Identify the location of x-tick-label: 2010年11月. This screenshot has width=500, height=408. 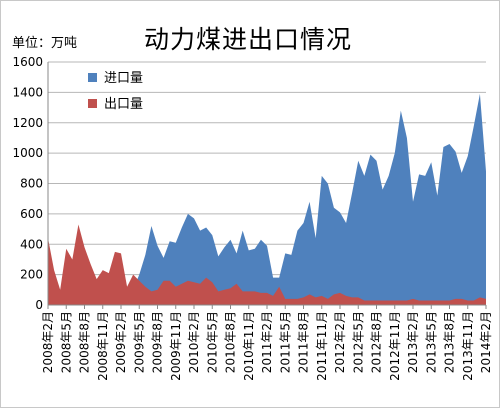
(249, 346).